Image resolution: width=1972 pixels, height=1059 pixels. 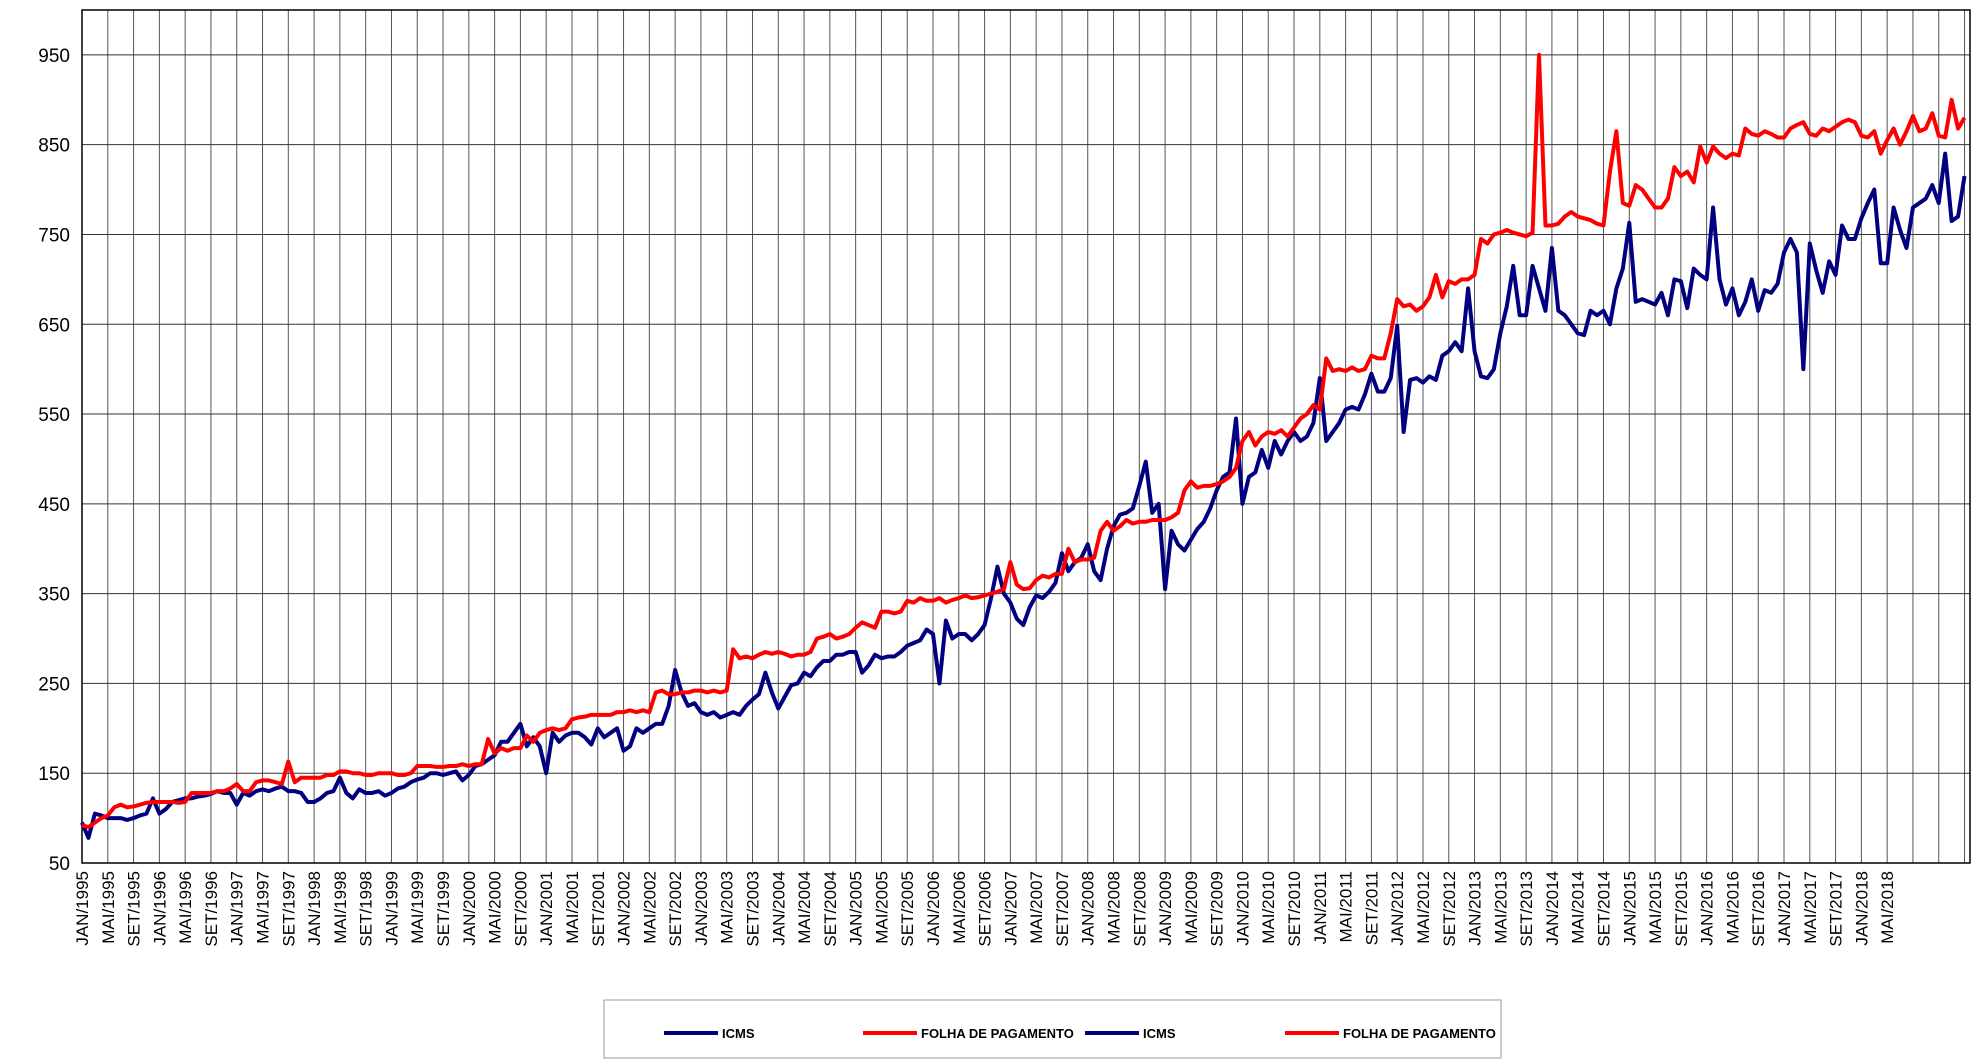 I want to click on x-tick-label-group: MAI/2010, so click(x=1268, y=907).